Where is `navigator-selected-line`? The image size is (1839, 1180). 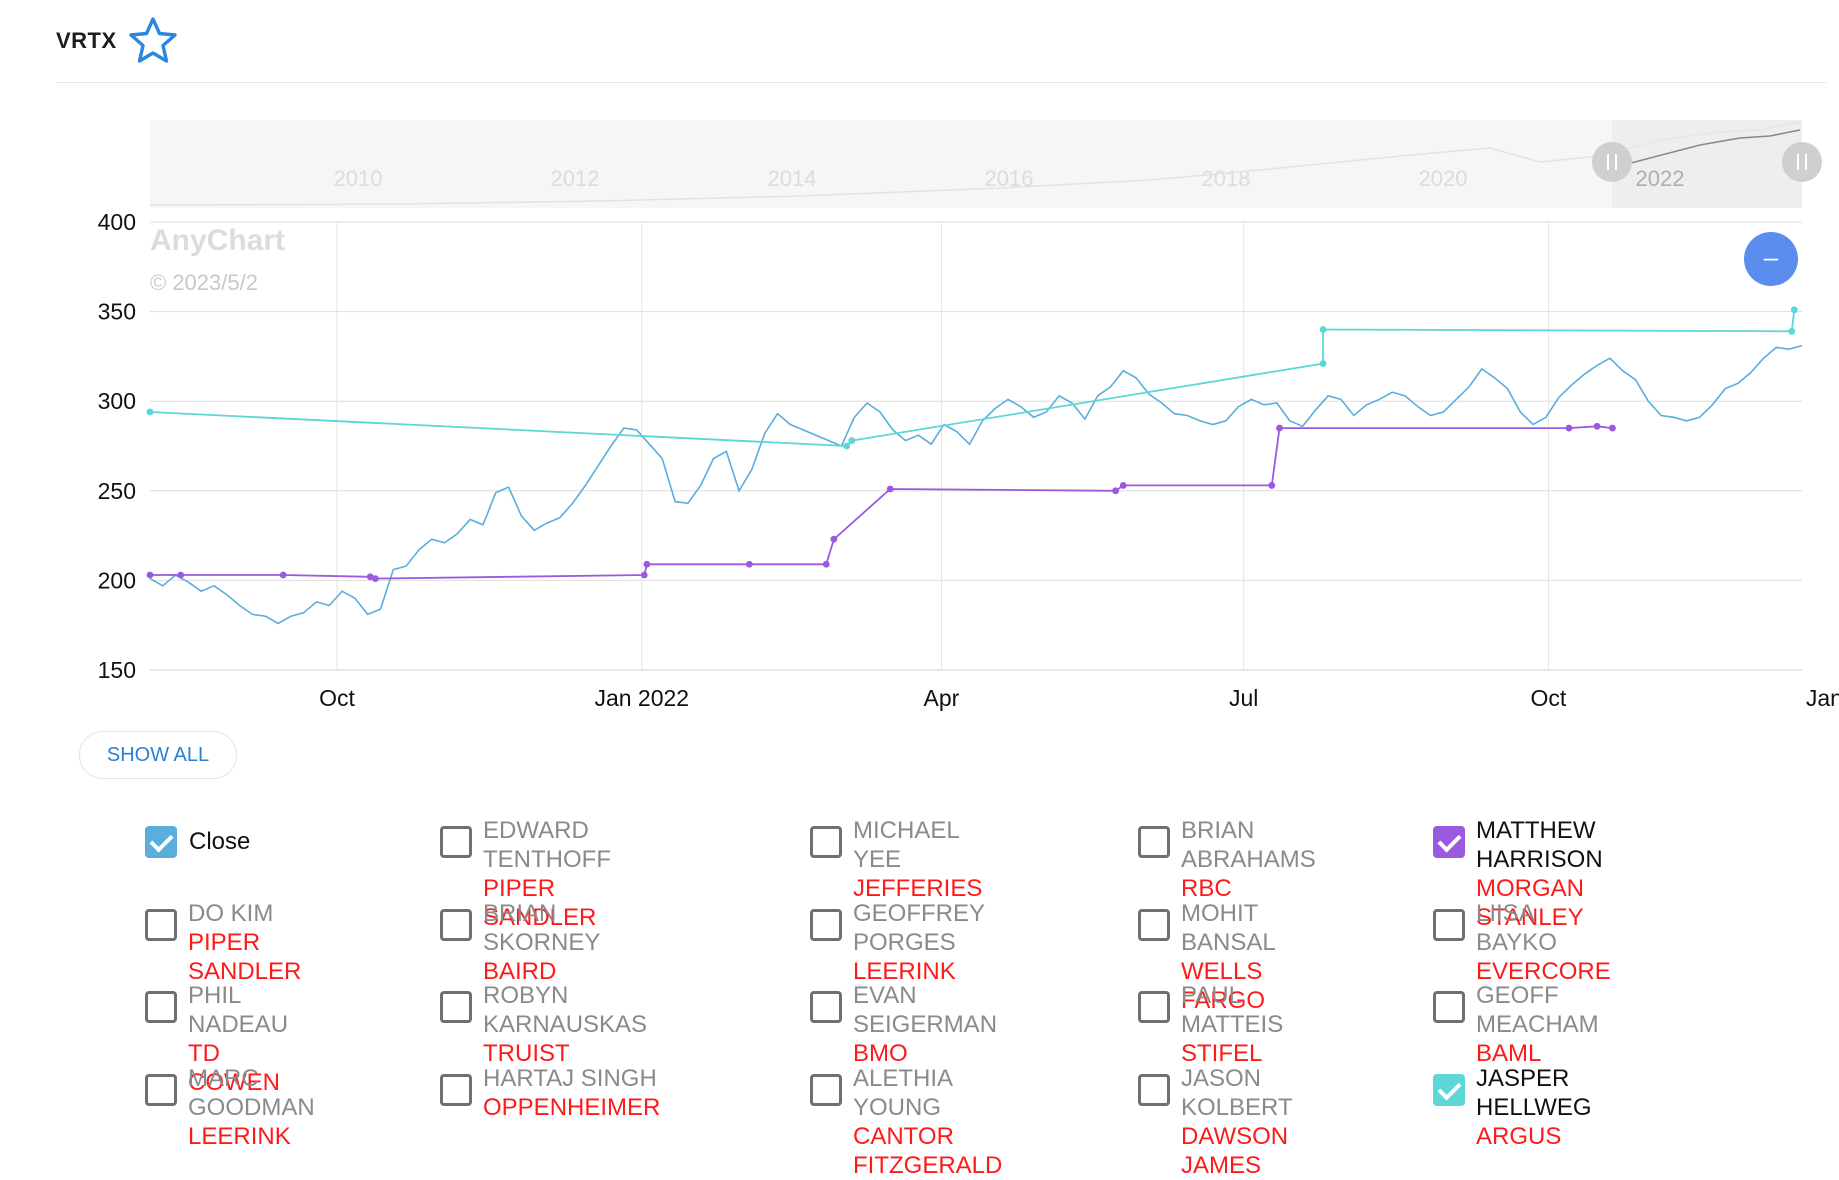 navigator-selected-line is located at coordinates (1706, 149).